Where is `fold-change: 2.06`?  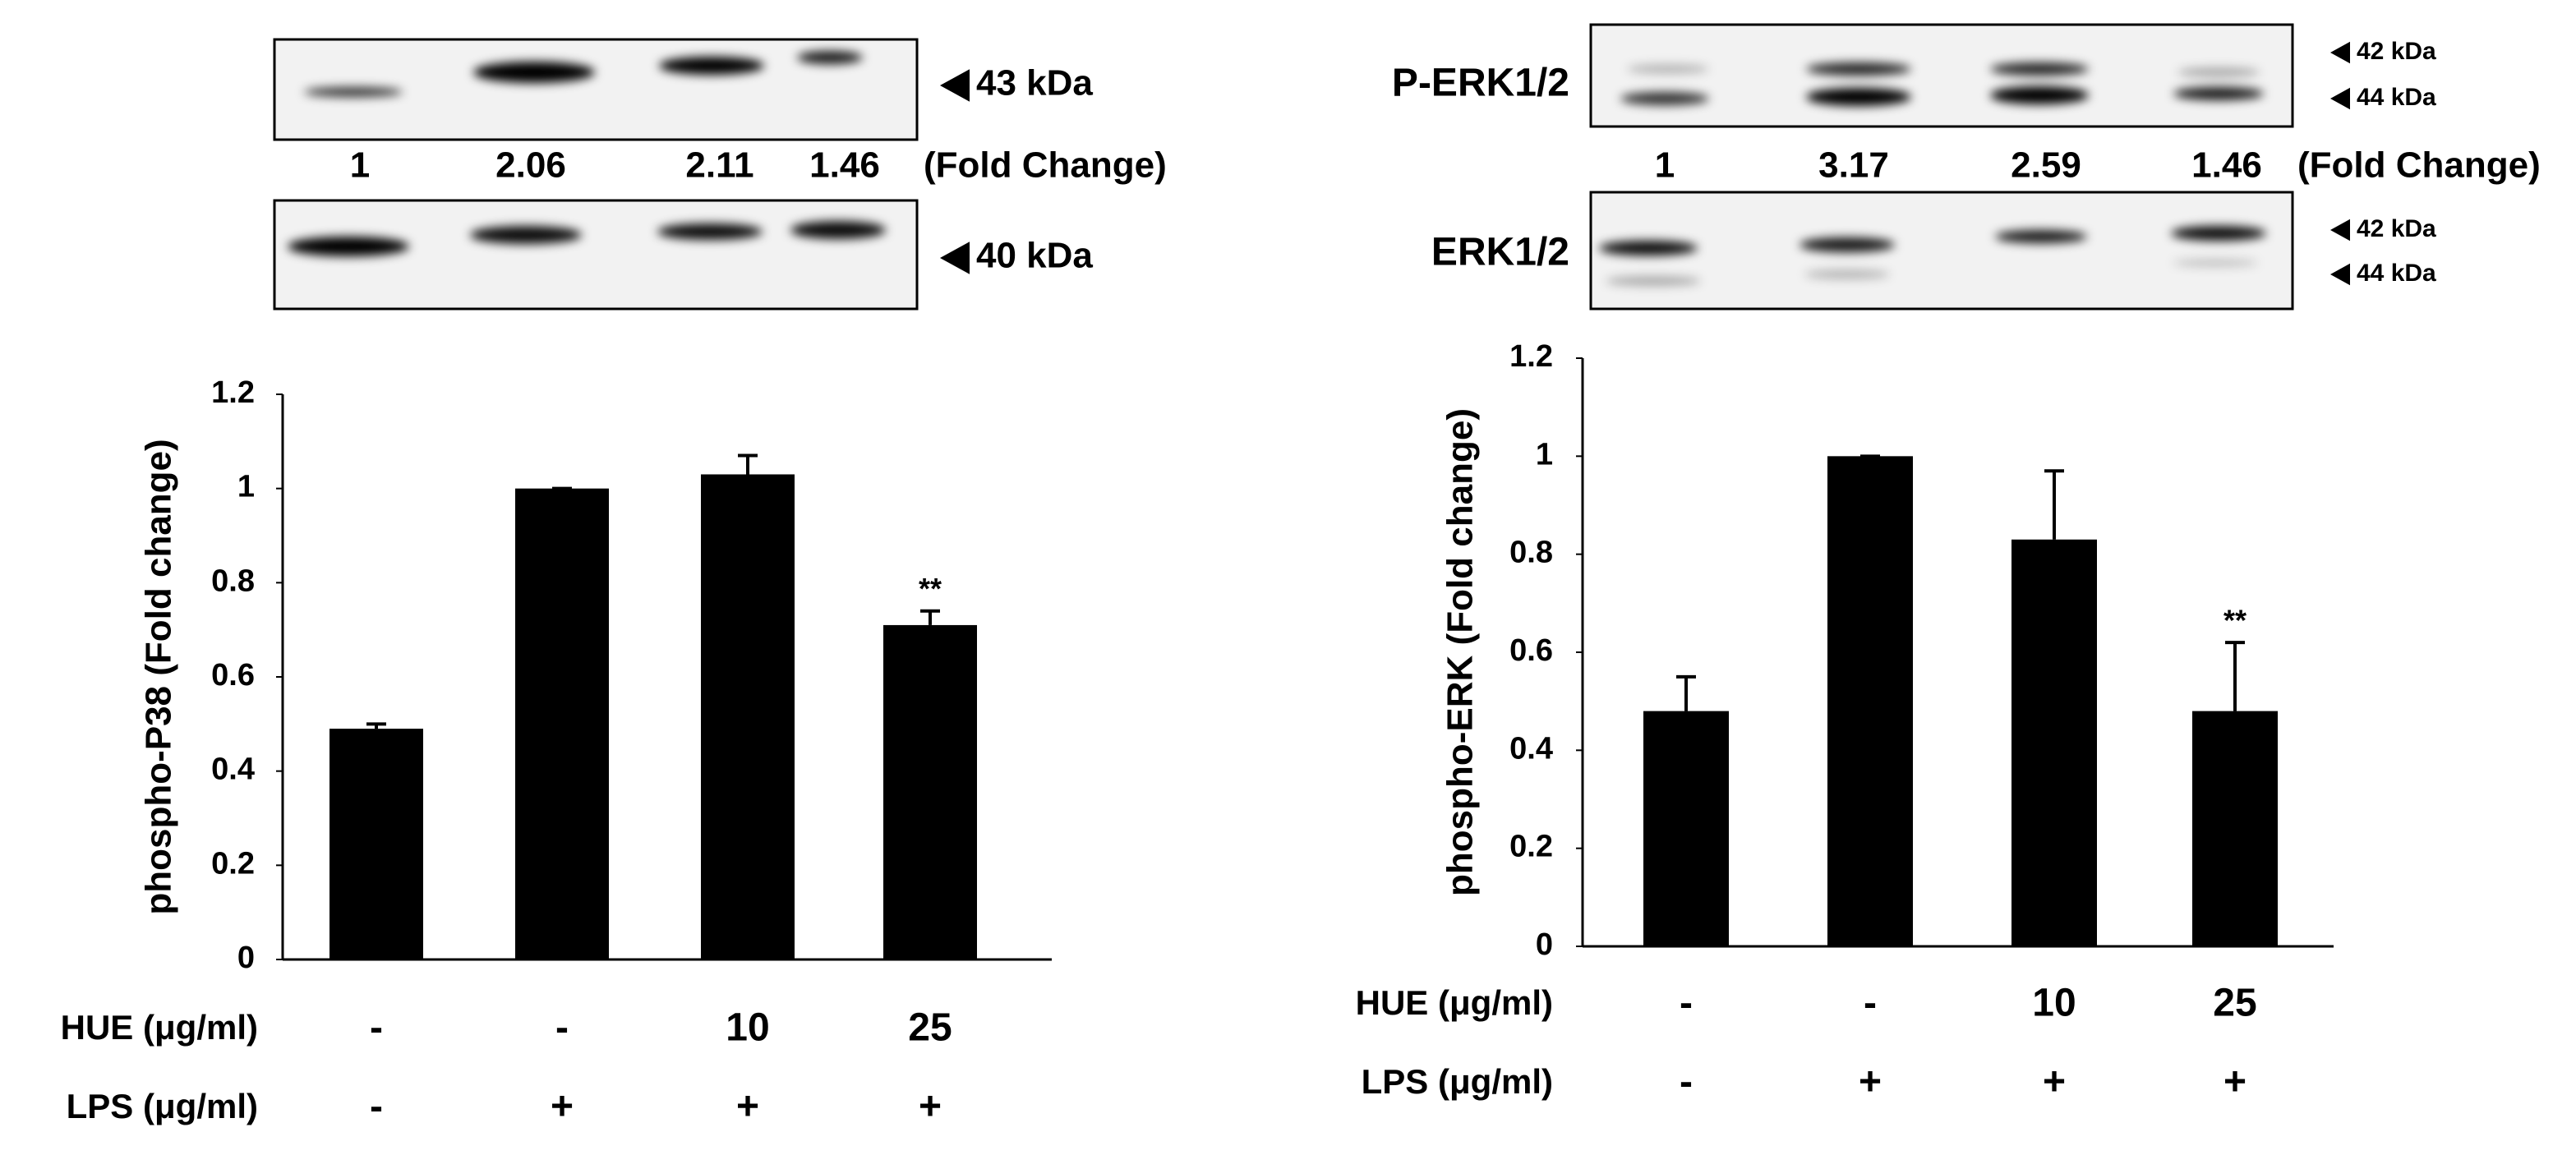
fold-change: 2.06 is located at coordinates (530, 165).